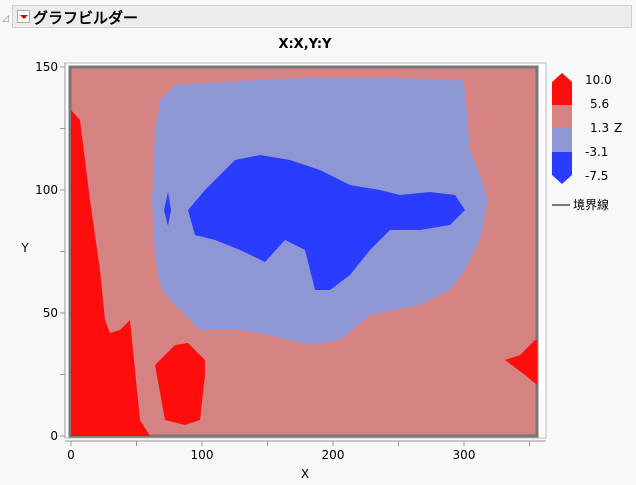 Image resolution: width=636 pixels, height=485 pixels. I want to click on contour-region-red-right, so click(521, 362).